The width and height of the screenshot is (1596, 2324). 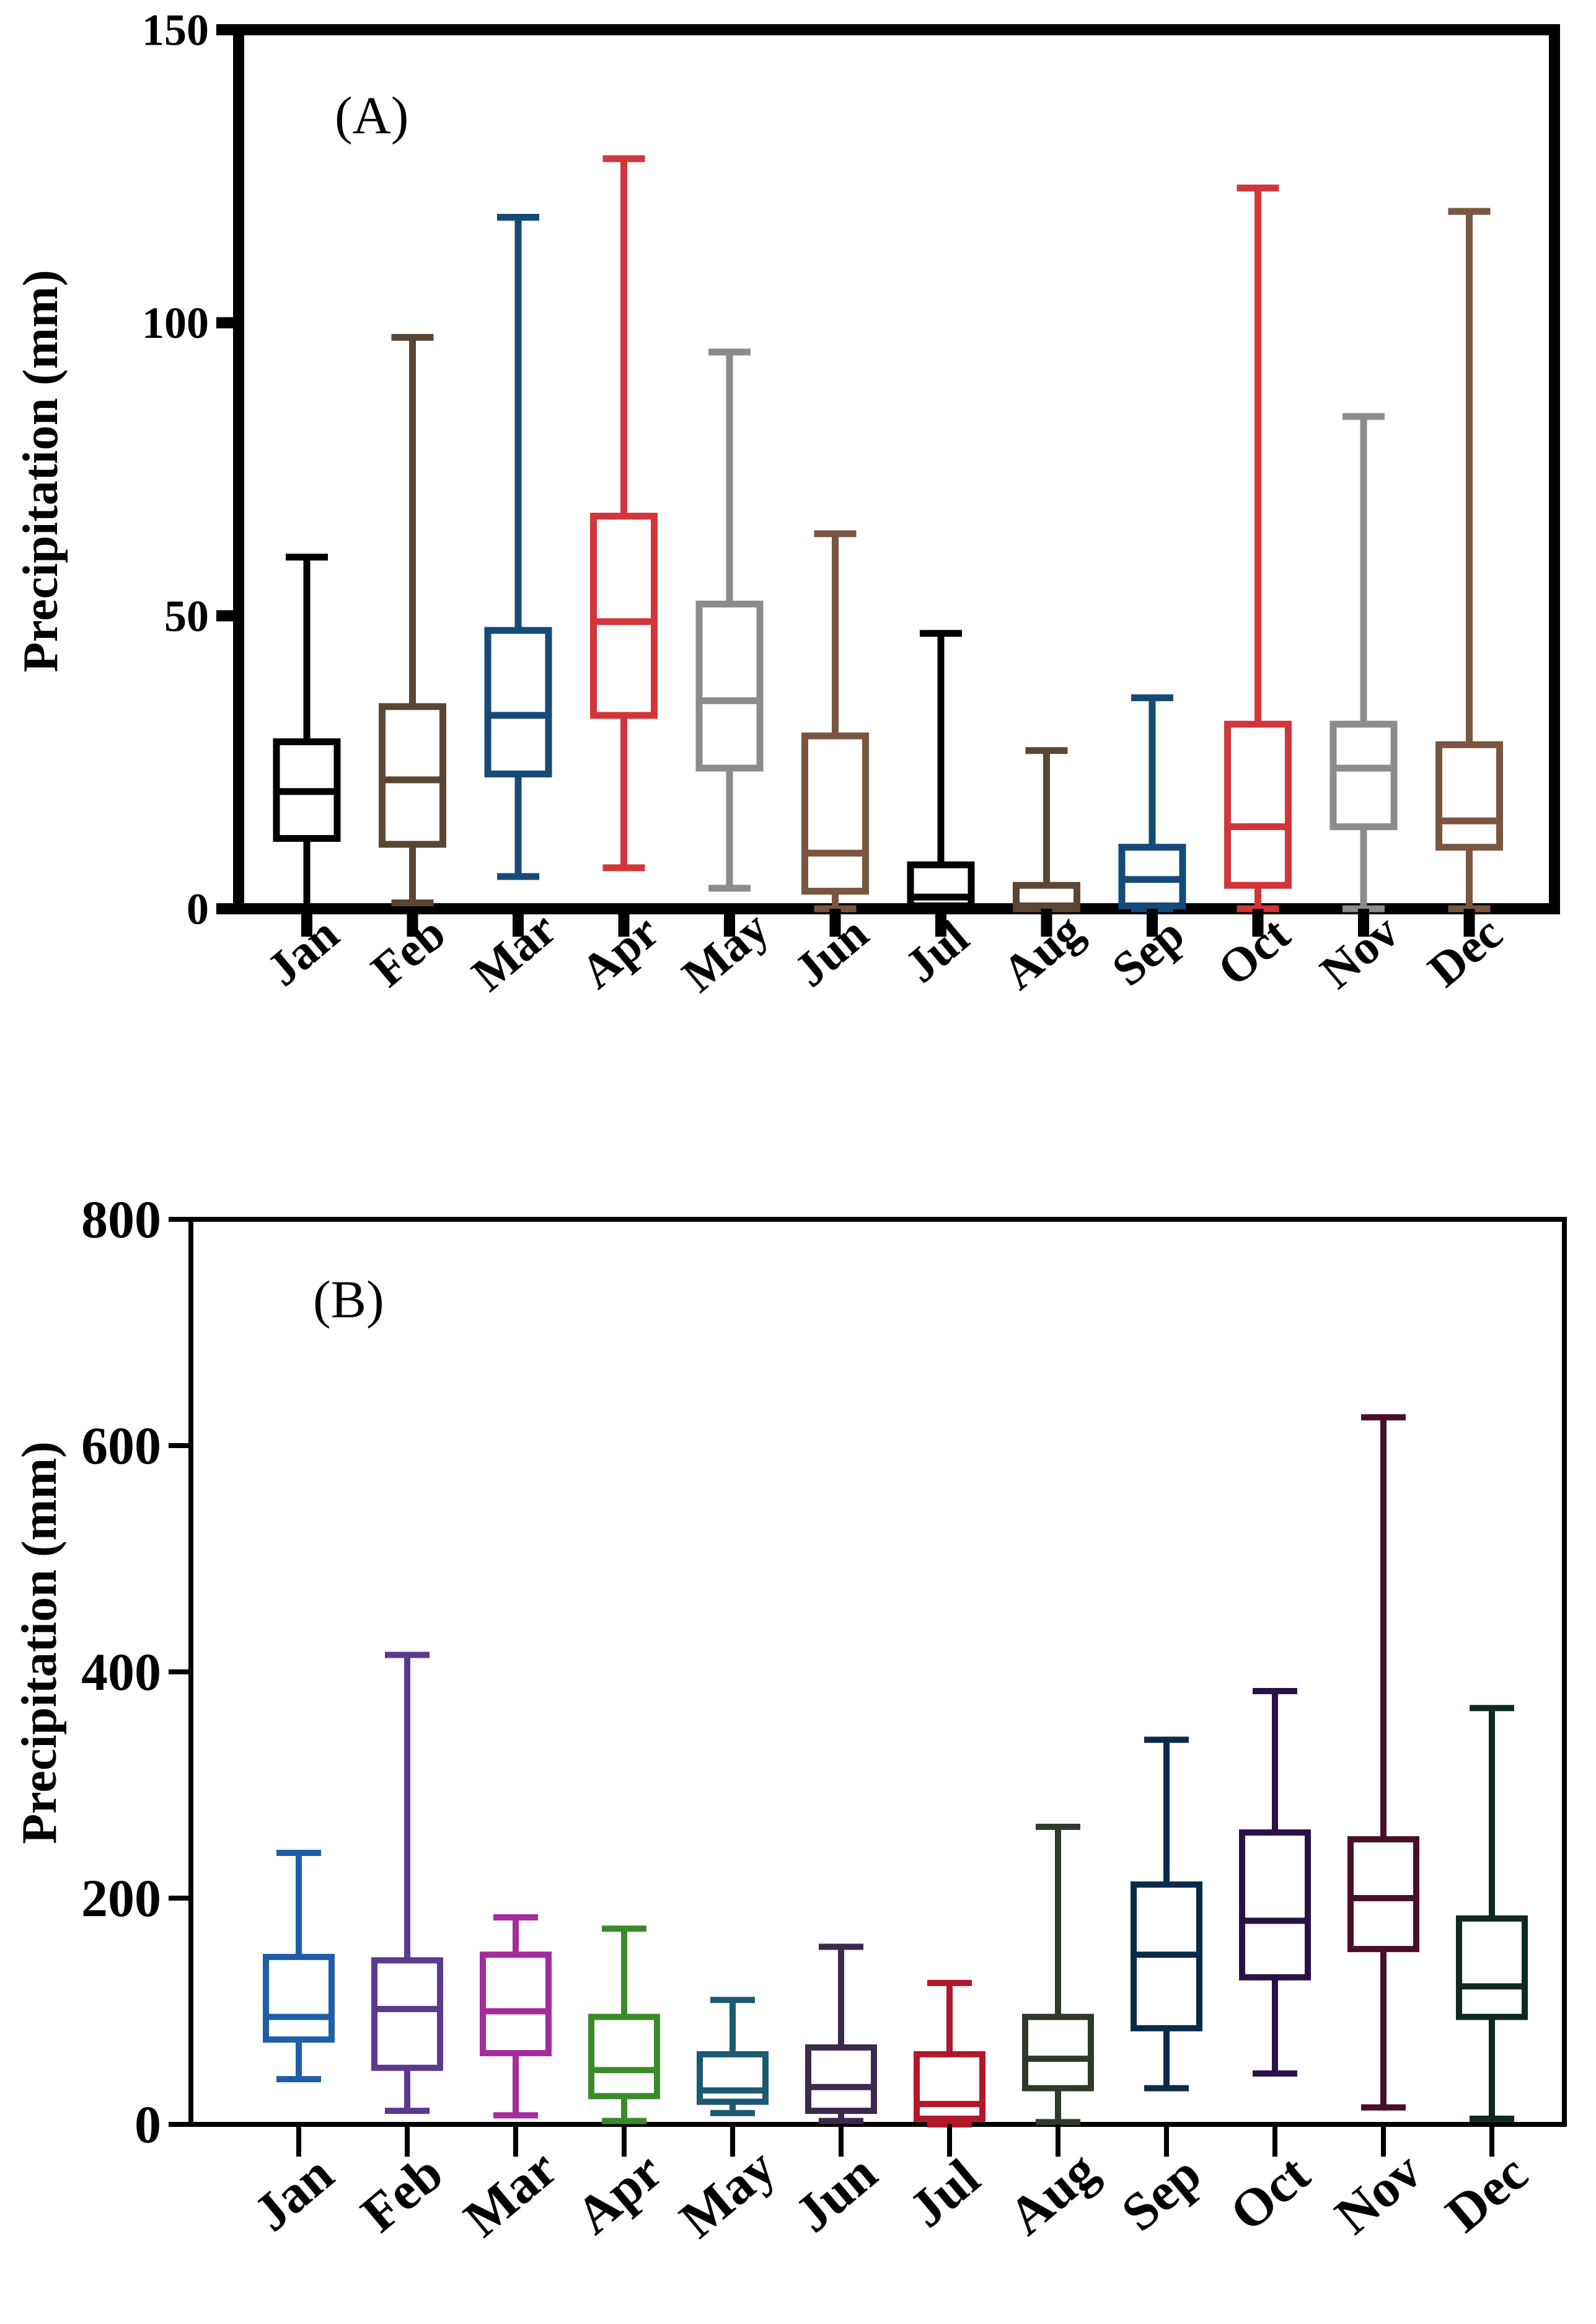 I want to click on y-tick-label: 200, so click(x=121, y=1898).